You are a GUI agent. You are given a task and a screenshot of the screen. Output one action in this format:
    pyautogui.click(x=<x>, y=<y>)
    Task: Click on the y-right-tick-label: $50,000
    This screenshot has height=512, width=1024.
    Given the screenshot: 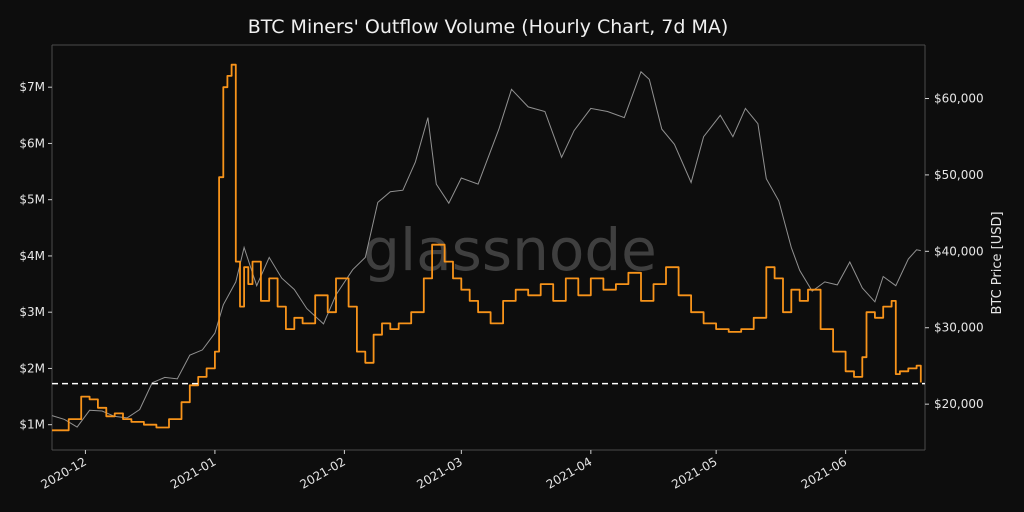 What is the action you would take?
    pyautogui.click(x=959, y=175)
    